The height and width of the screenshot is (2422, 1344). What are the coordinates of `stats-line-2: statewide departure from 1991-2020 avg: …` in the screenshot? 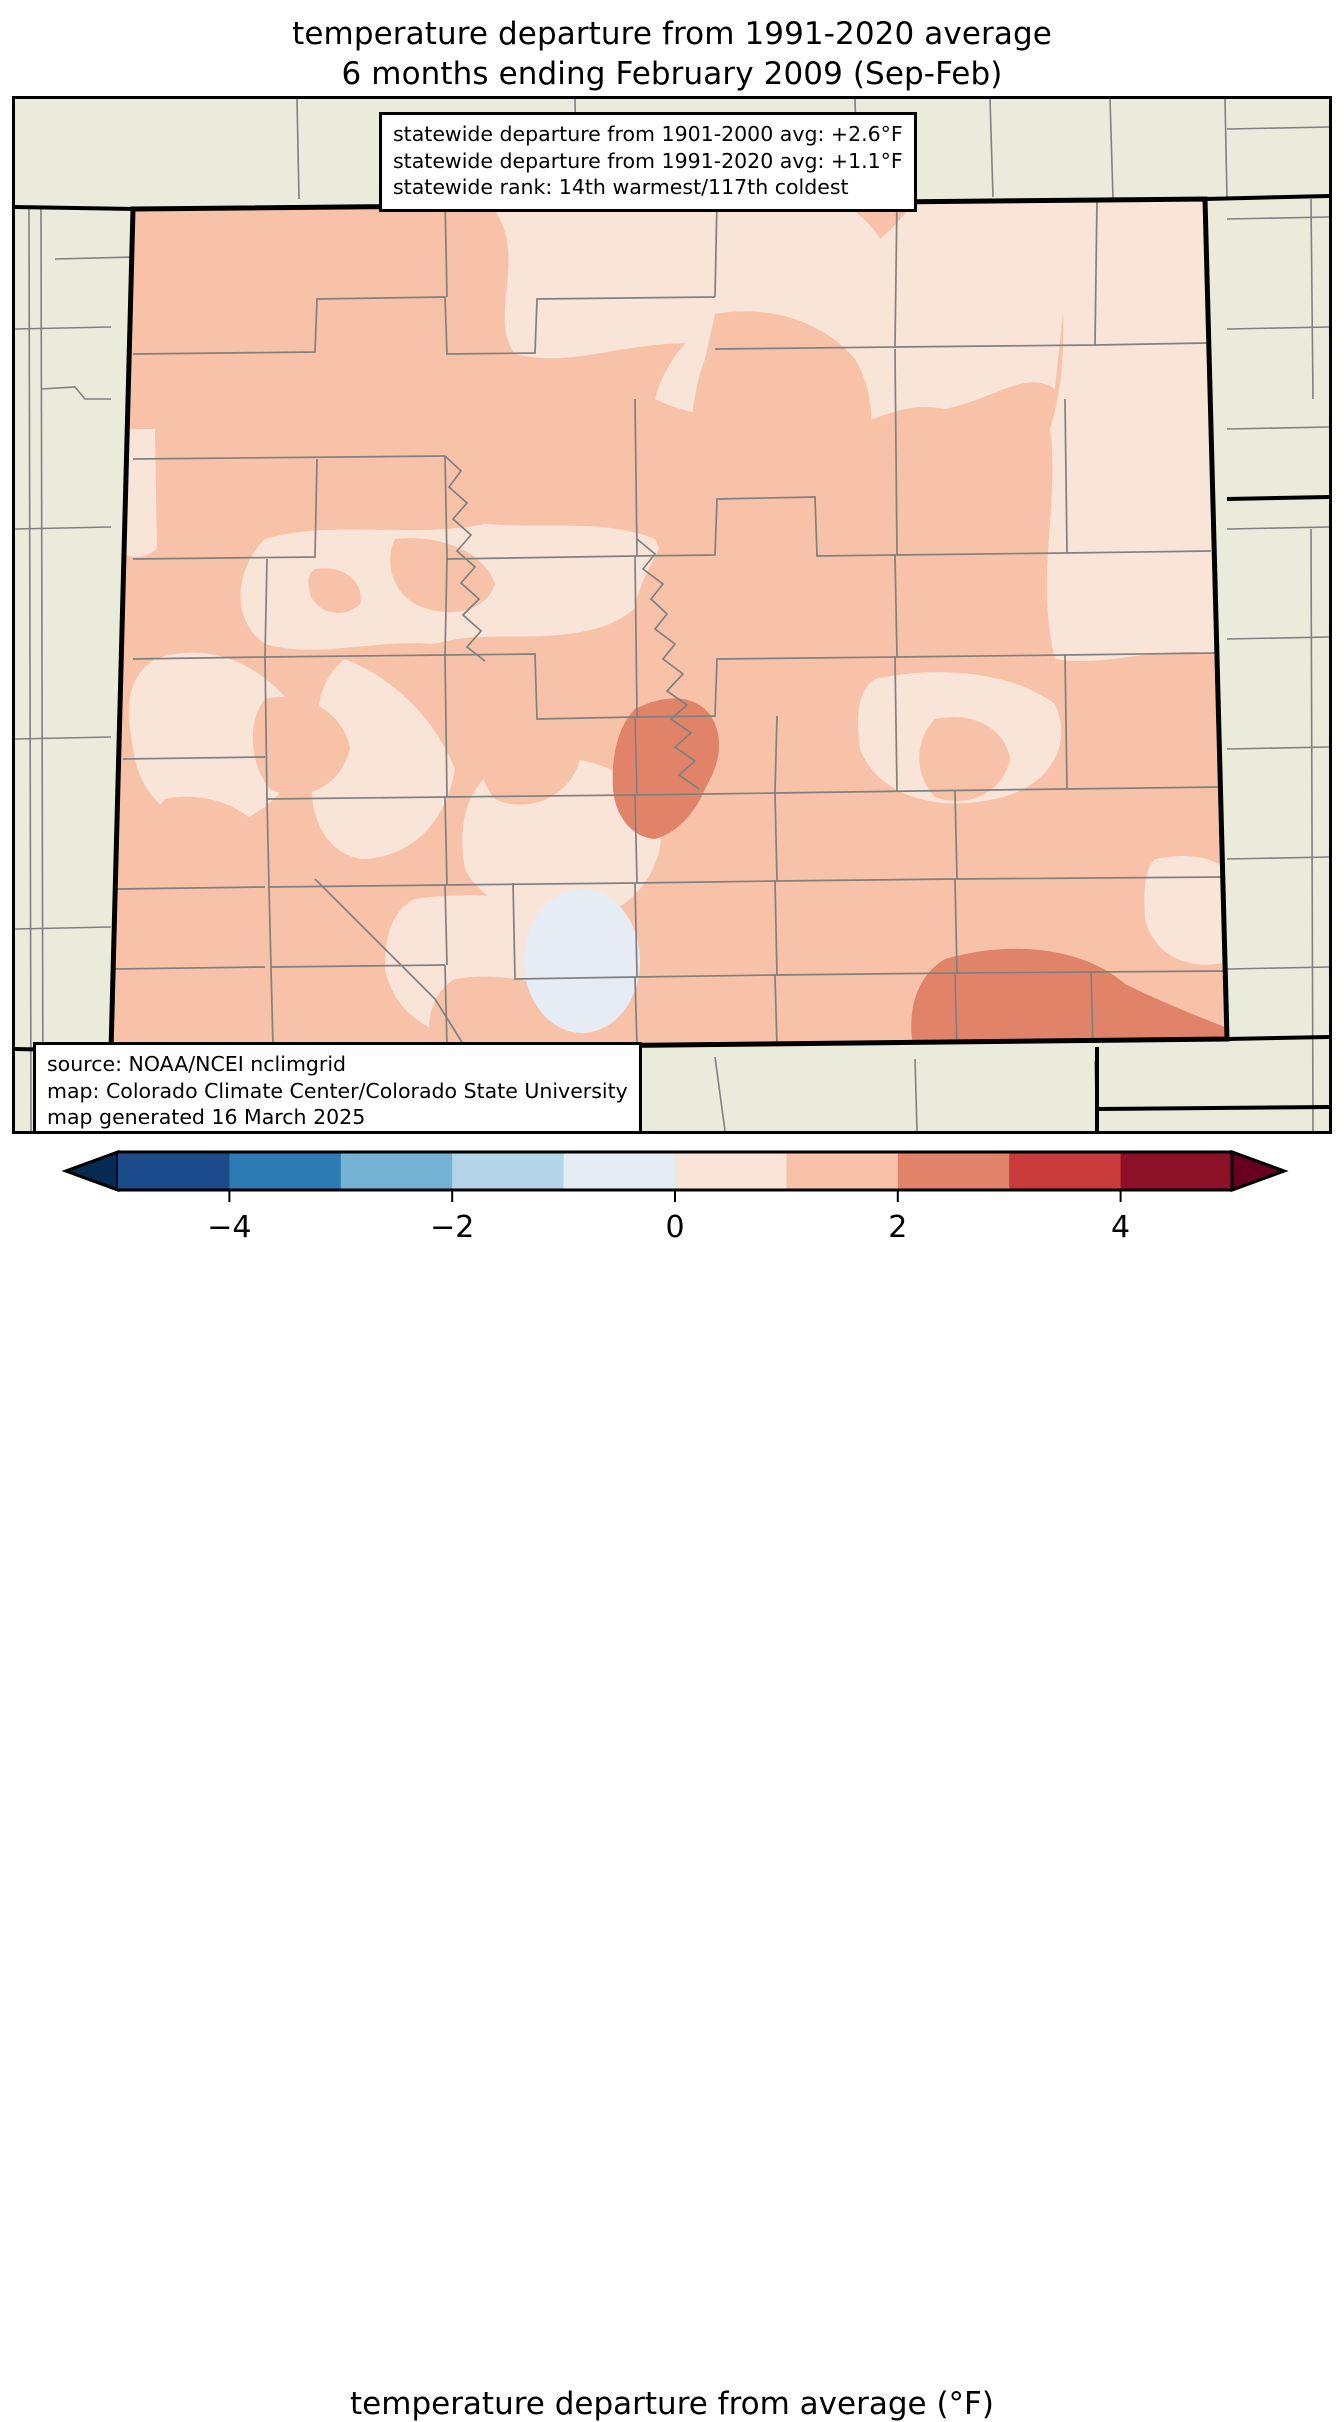 It's located at (648, 160).